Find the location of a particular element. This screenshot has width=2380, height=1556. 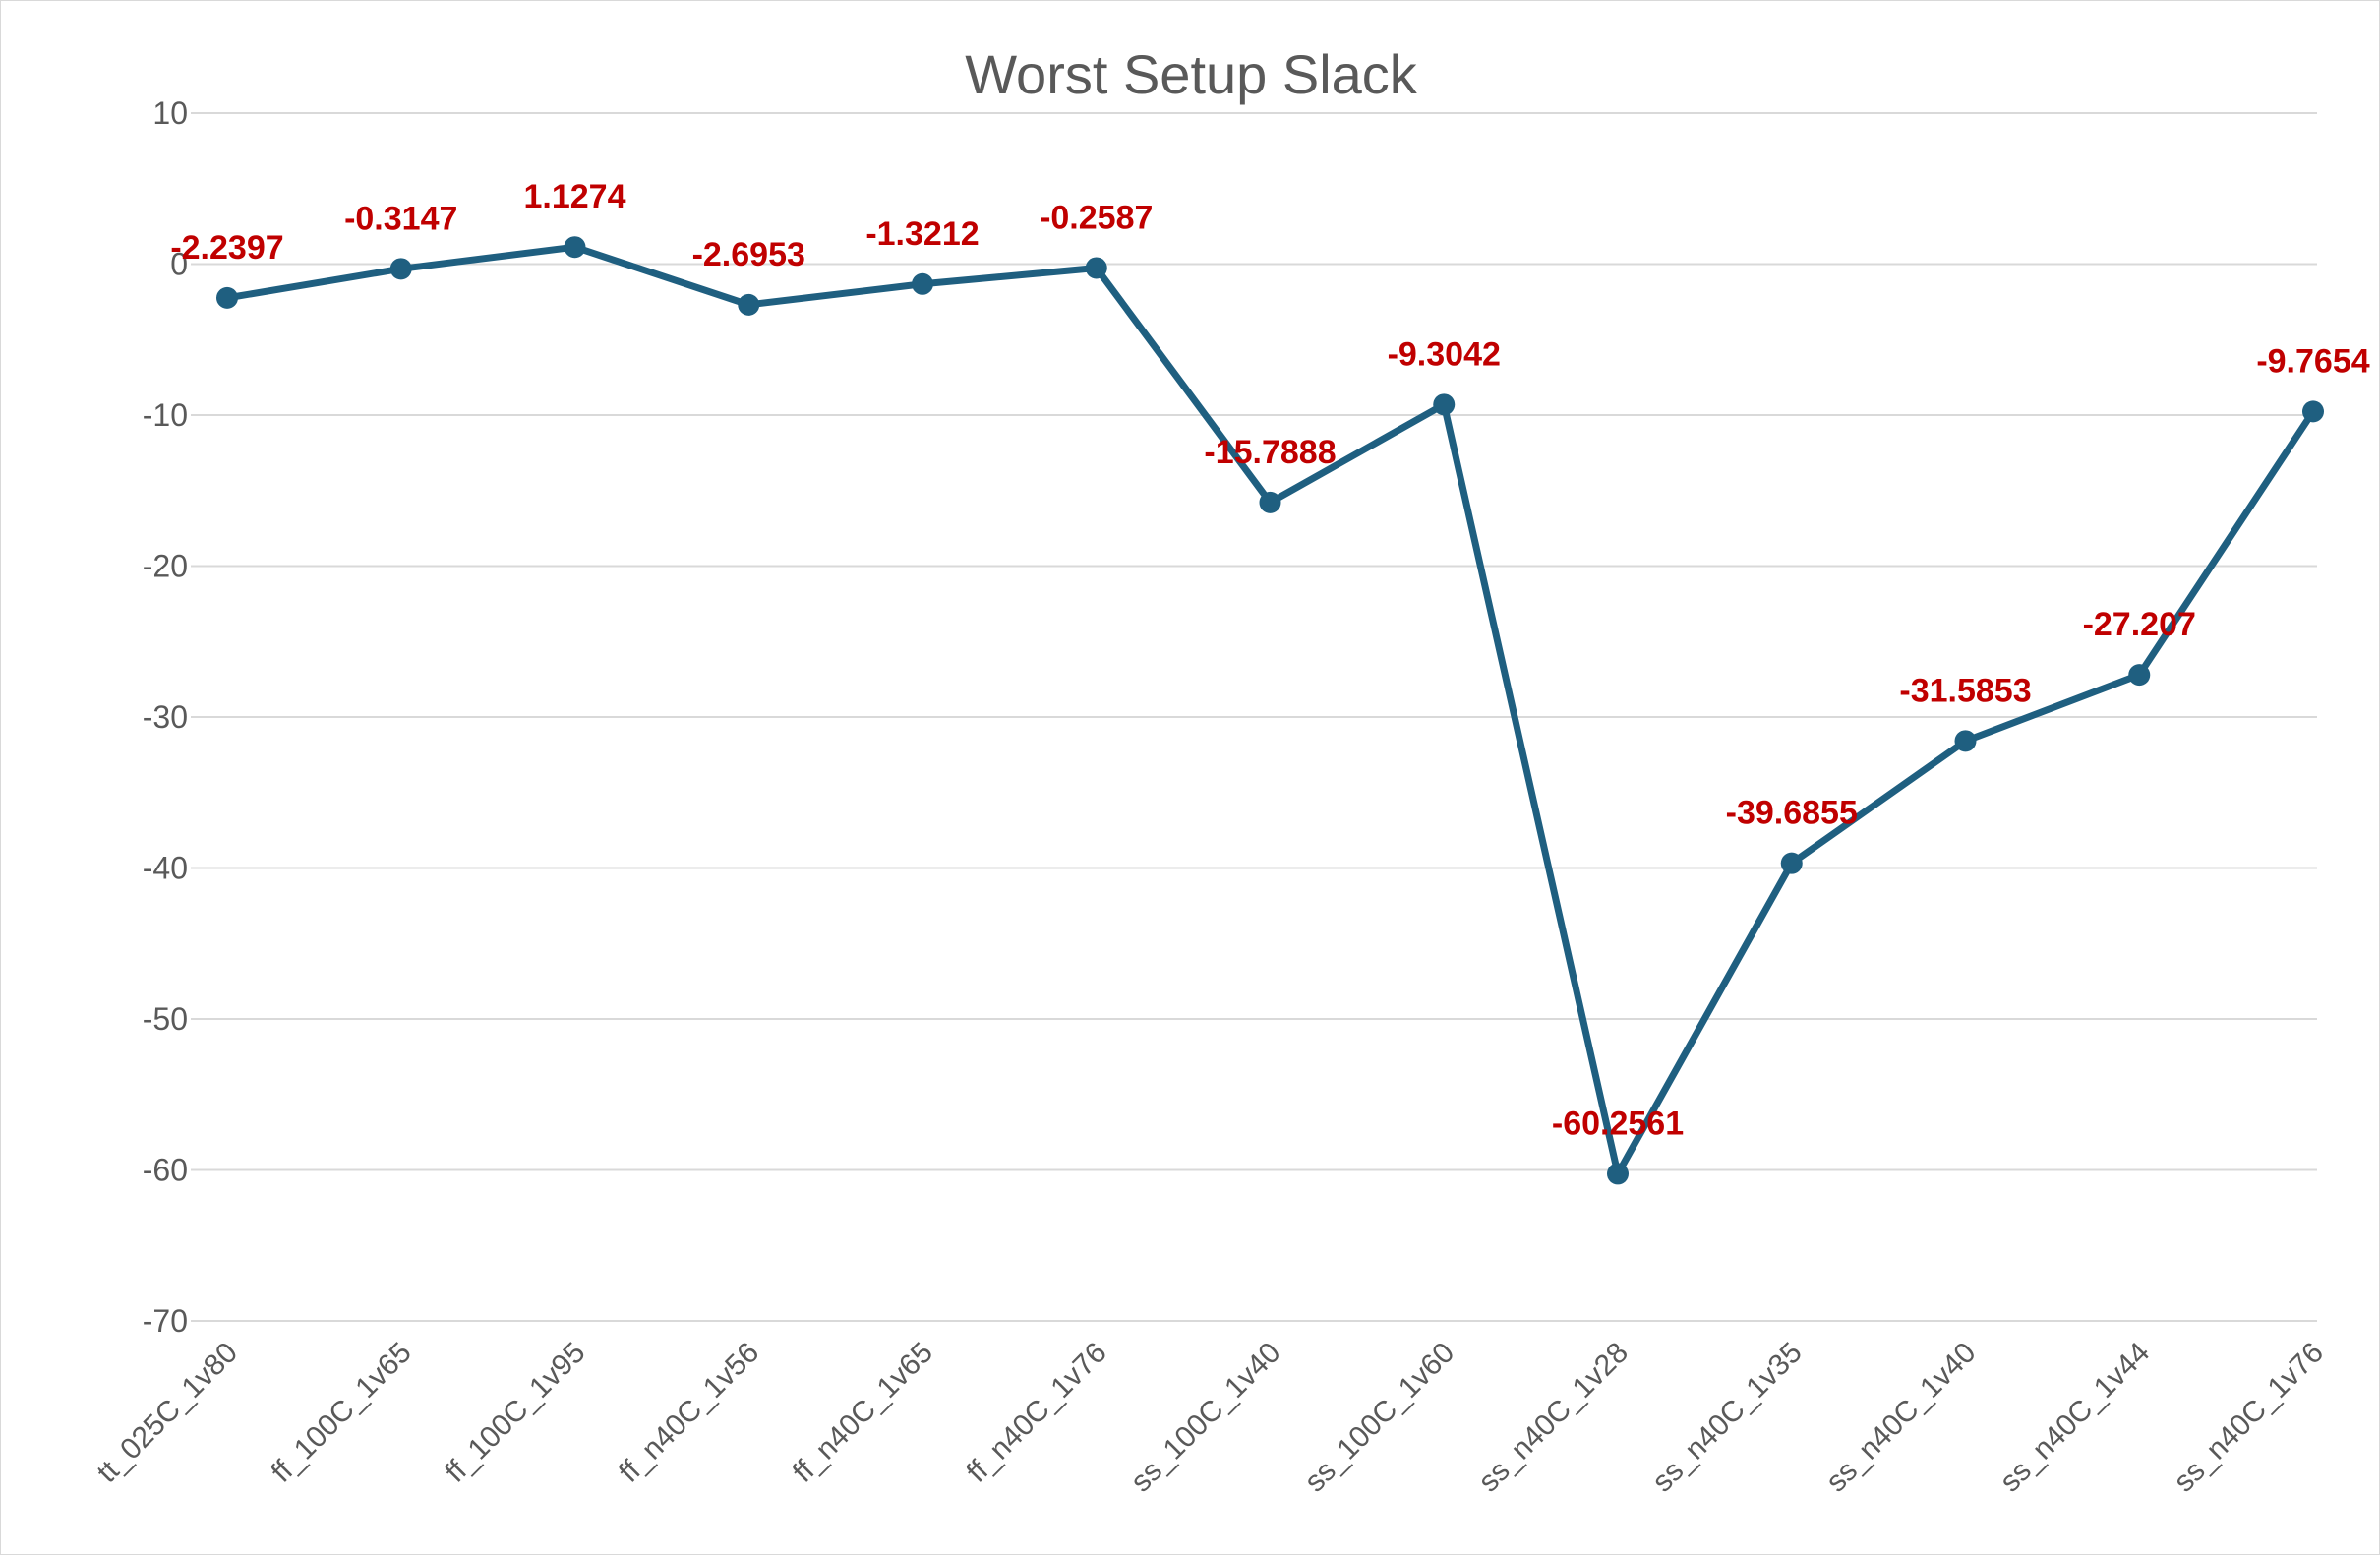

x-tick-label: ss_100C_1v60 is located at coordinates (1379, 1418).